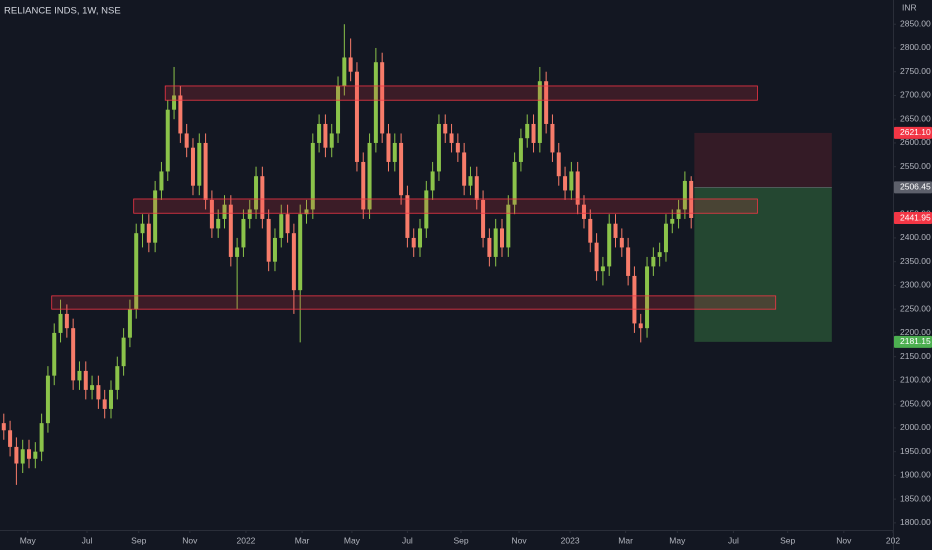  I want to click on y-tick-label: 1850.00, so click(915, 498).